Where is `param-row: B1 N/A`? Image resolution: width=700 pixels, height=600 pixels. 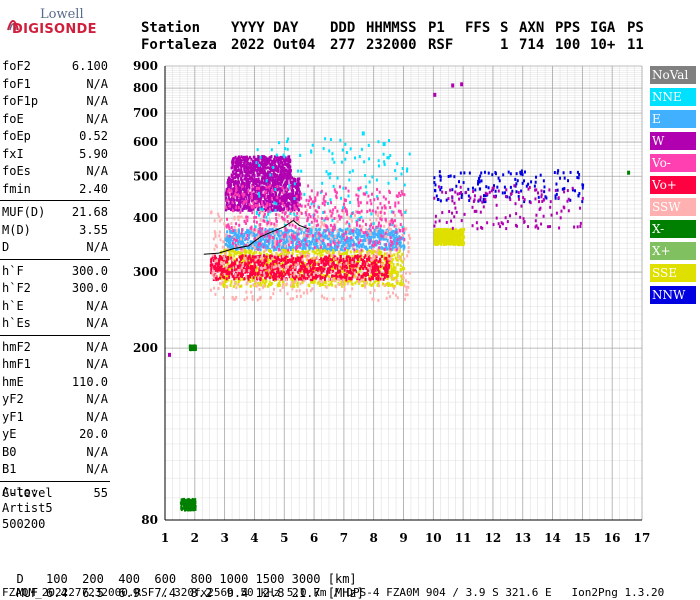
param-row: B1 N/A is located at coordinates (55, 469).